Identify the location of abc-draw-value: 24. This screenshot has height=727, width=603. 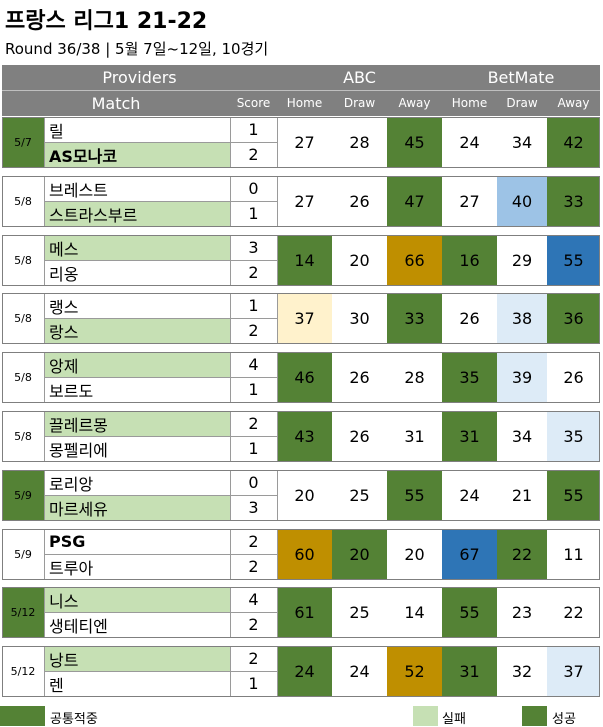
(359, 671).